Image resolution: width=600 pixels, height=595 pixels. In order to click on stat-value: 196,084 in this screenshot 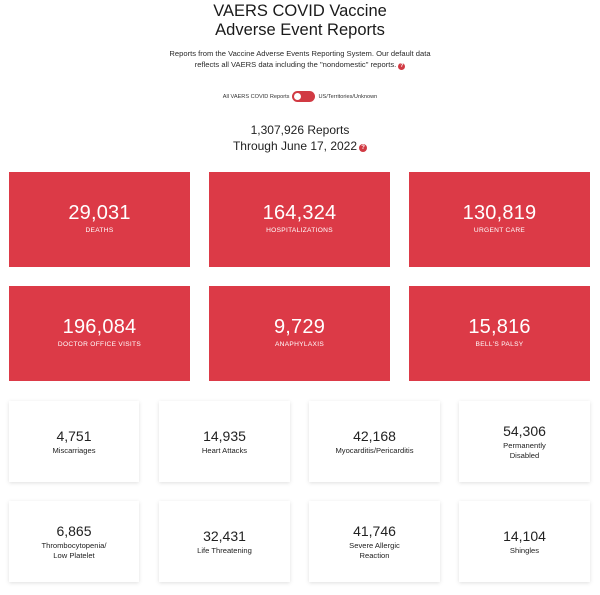, I will do `click(99, 327)`.